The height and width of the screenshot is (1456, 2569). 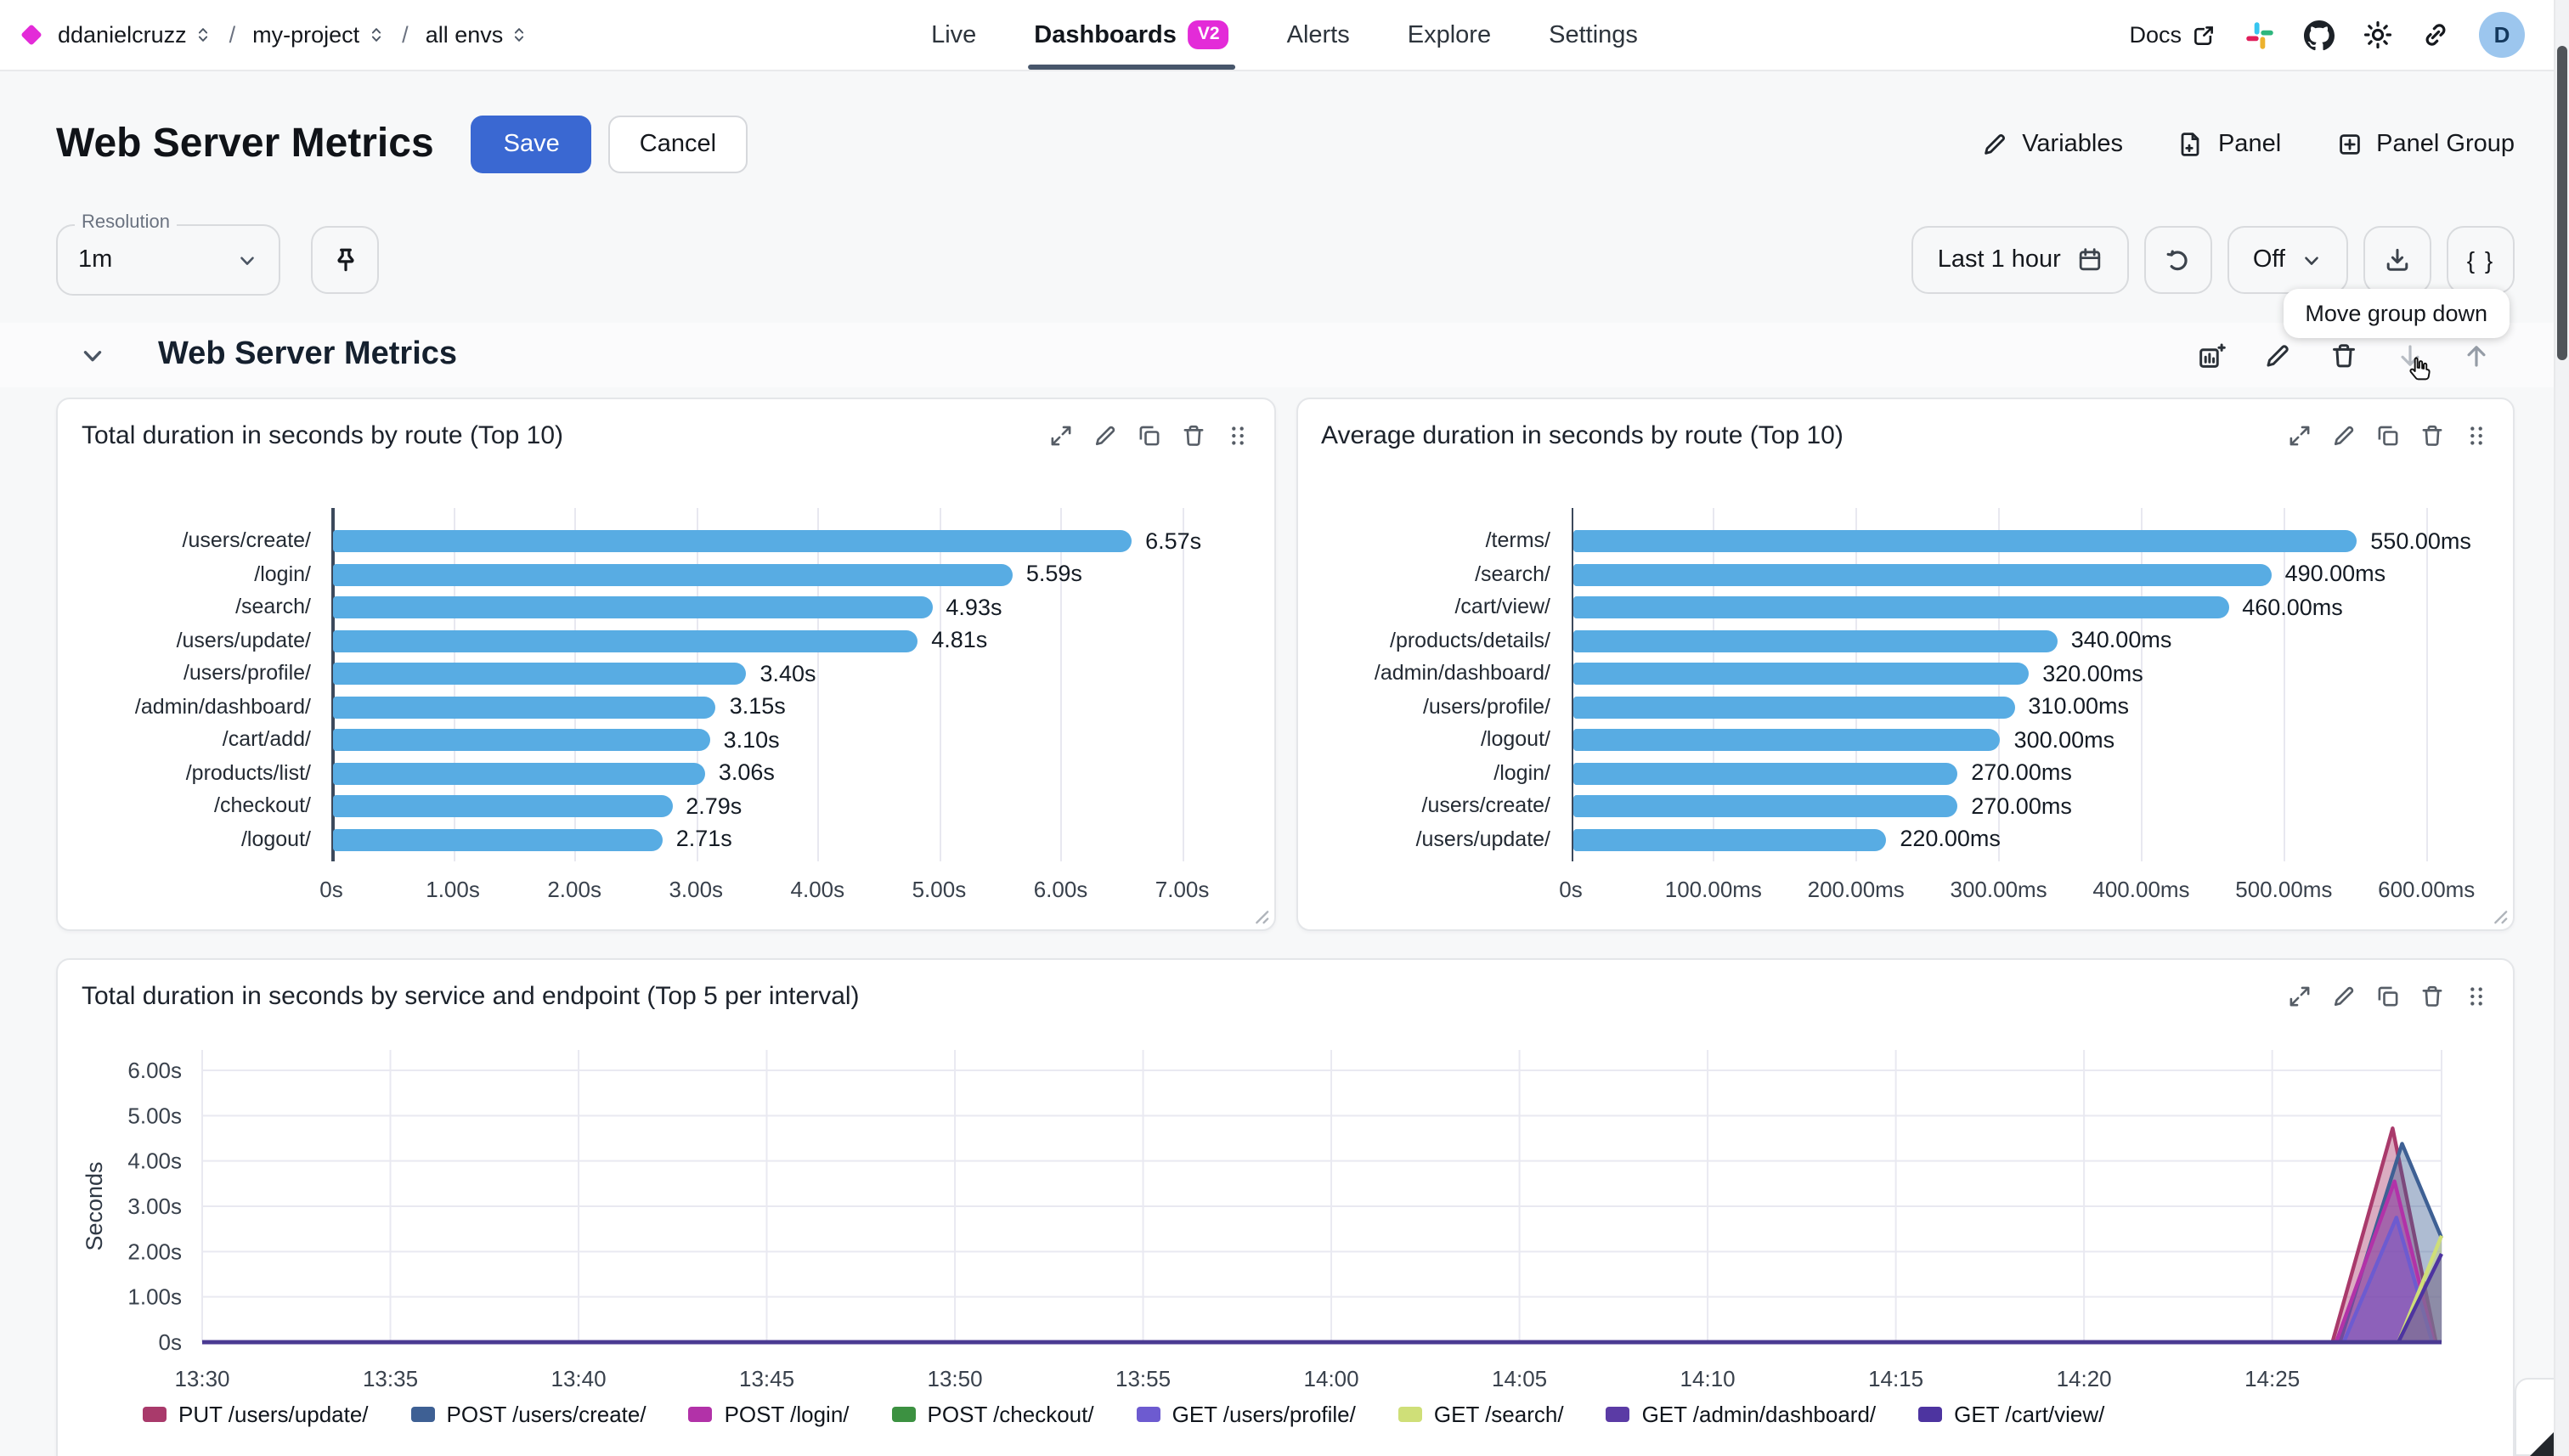 What do you see at coordinates (2178, 260) in the screenshot?
I see `refresh-button` at bounding box center [2178, 260].